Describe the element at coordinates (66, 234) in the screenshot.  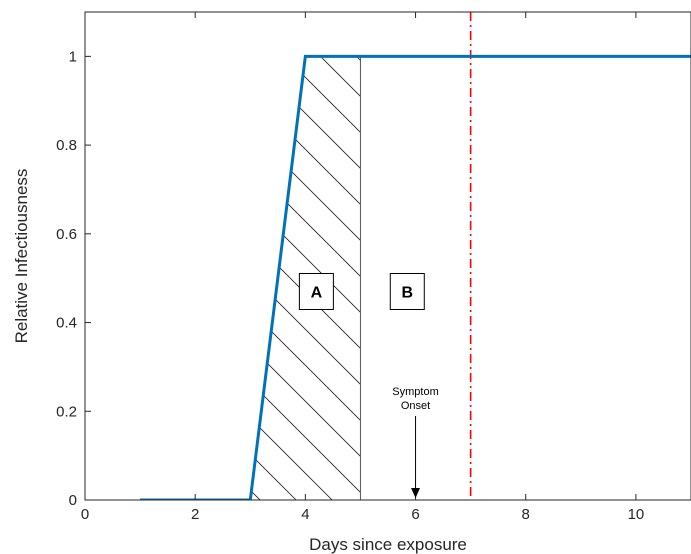
I see `y-tick-label: 0.6` at that location.